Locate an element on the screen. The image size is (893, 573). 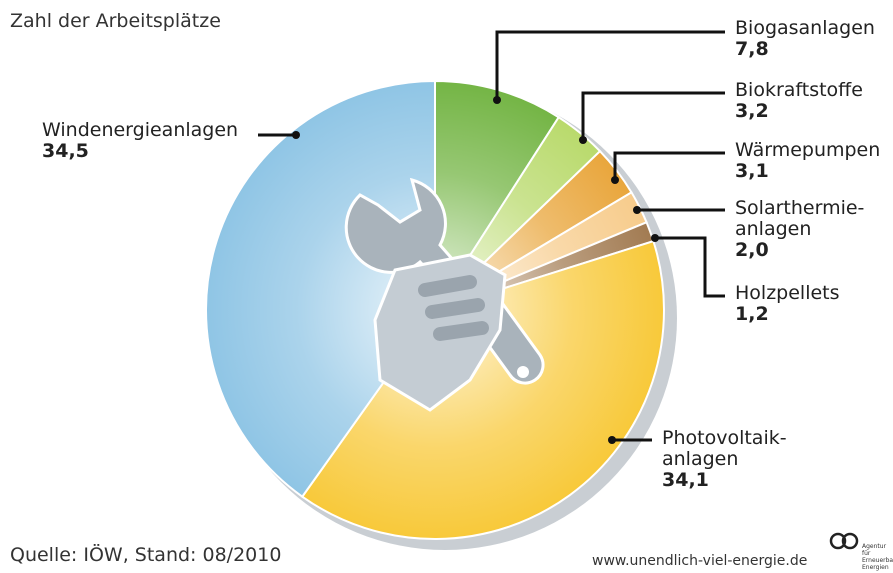
category-label: Wärmepumpen is located at coordinates (808, 150).